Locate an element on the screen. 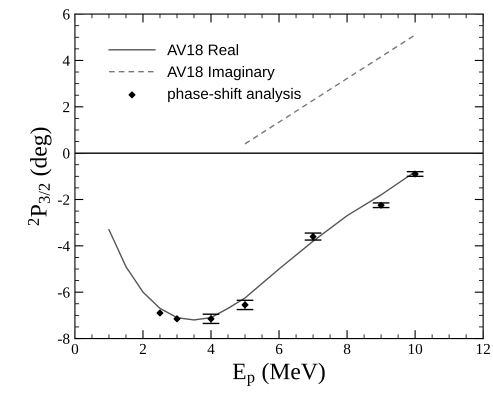 The image size is (493, 403). legend-label: AV18 Imaginary is located at coordinates (221, 73).